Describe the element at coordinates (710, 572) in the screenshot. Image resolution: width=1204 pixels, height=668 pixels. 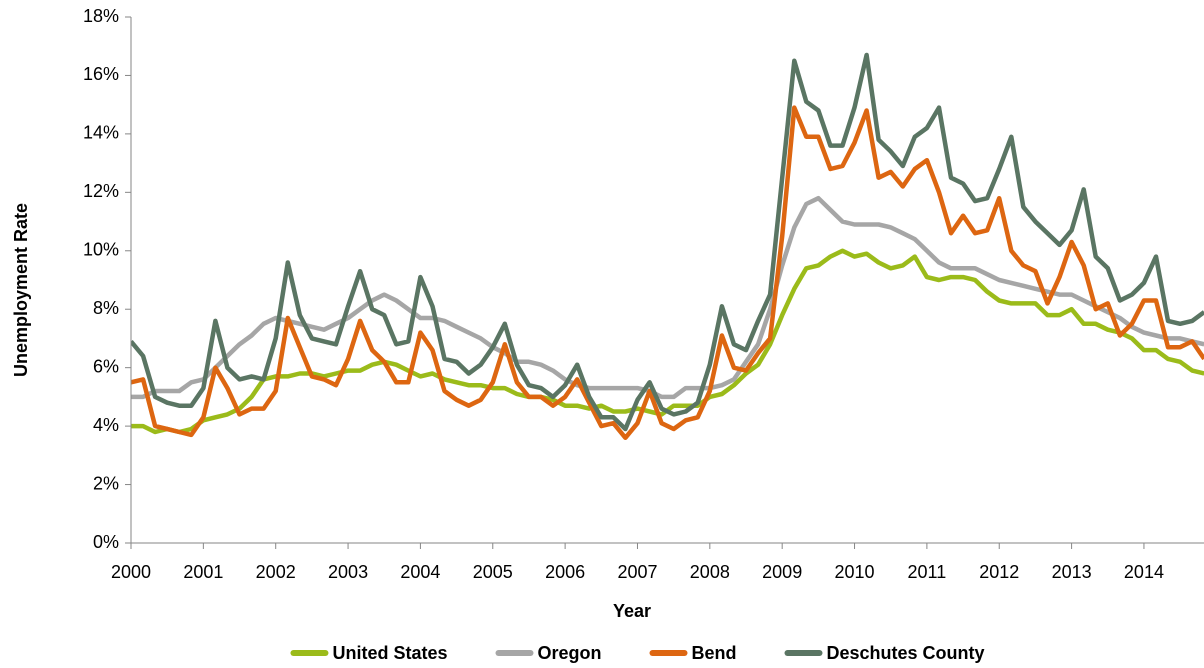
I see `x-tick-label: 2008` at that location.